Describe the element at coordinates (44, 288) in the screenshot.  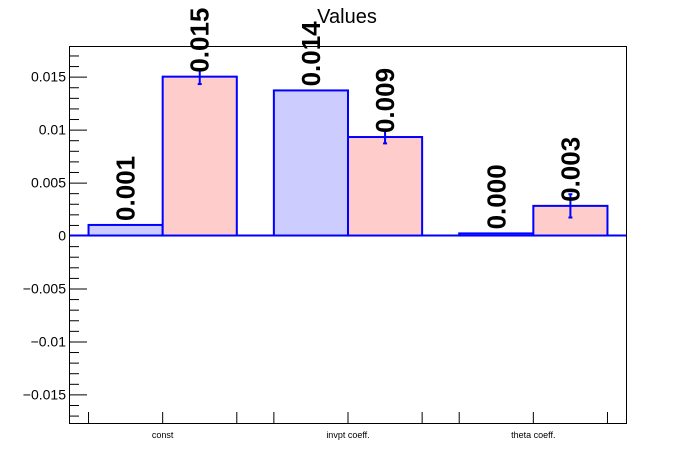
I see `y-tick-label: −0.005` at that location.